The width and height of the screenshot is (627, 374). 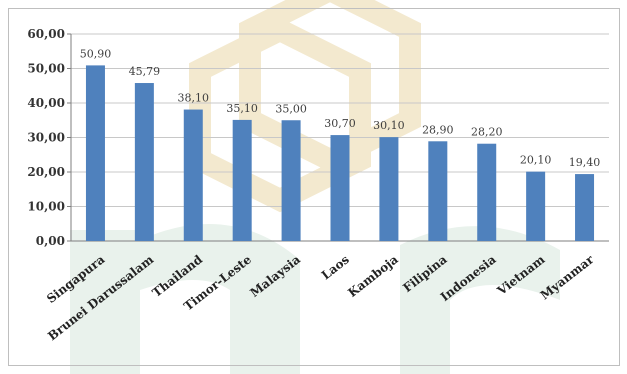 What do you see at coordinates (50, 241) in the screenshot?
I see `y-tick-label: 0,00` at bounding box center [50, 241].